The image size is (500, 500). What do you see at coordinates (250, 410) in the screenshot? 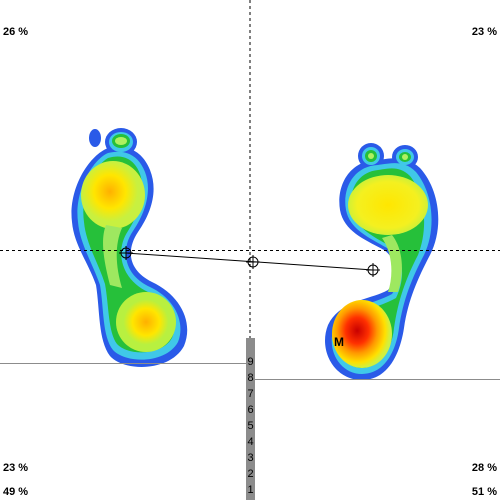
I see `scale-label: 6` at bounding box center [250, 410].